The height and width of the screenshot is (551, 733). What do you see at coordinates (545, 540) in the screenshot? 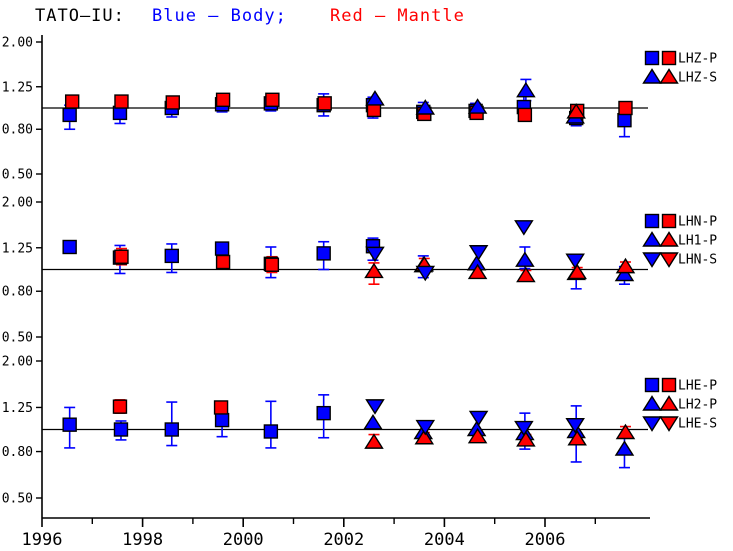
I see `x-tick-label: 2006` at bounding box center [545, 540].